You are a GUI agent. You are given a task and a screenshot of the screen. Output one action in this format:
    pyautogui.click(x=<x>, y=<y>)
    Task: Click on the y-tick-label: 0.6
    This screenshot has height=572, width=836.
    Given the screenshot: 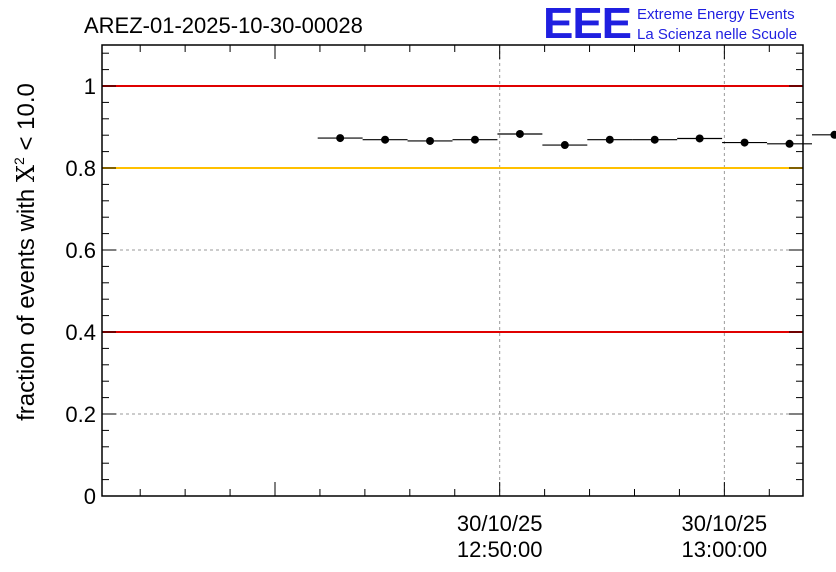 What is the action you would take?
    pyautogui.click(x=80, y=250)
    